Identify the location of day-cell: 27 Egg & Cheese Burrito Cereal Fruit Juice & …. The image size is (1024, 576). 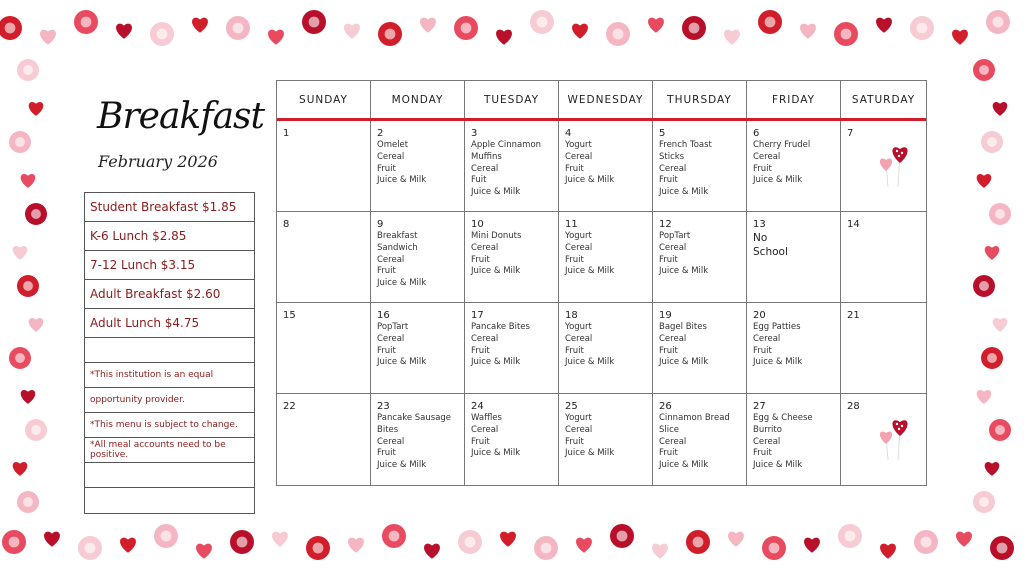
(794, 439).